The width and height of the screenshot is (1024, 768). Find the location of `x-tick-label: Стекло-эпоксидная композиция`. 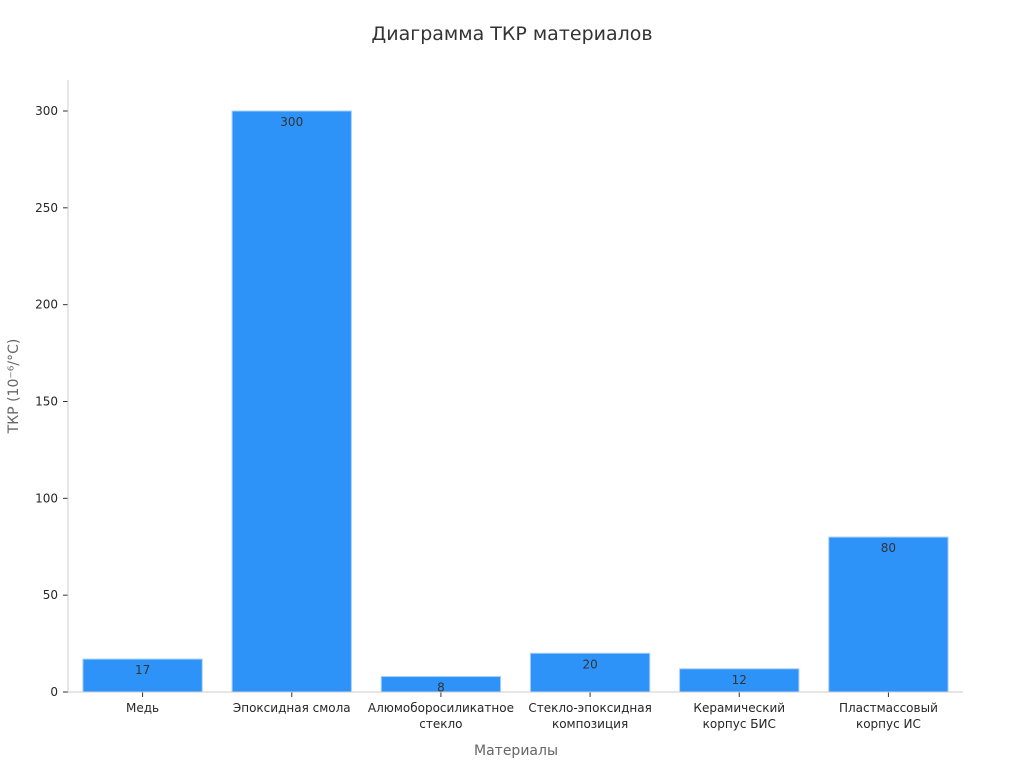

x-tick-label: Стекло-эпоксидная композиция is located at coordinates (589, 716).